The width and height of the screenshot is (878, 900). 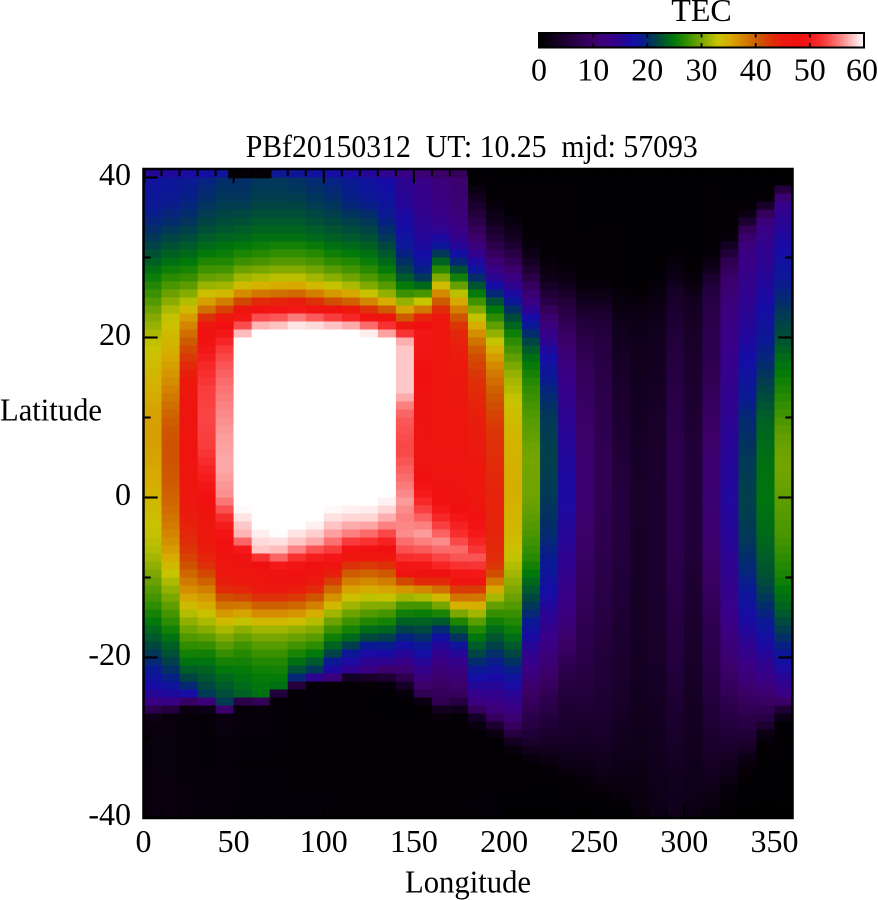 I want to click on svg-text: Longitude, so click(x=468, y=882).